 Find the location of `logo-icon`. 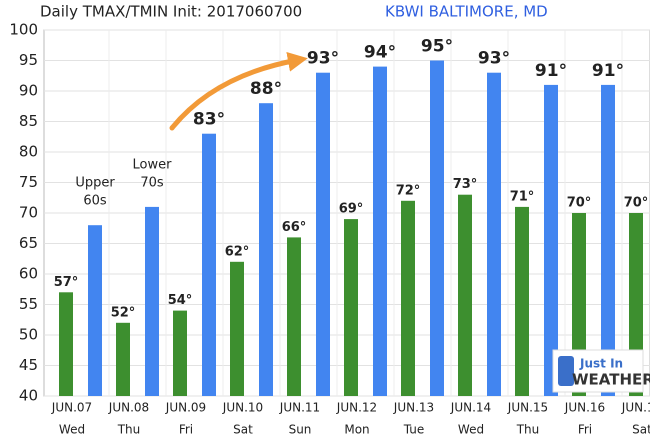

logo-icon is located at coordinates (566, 371).